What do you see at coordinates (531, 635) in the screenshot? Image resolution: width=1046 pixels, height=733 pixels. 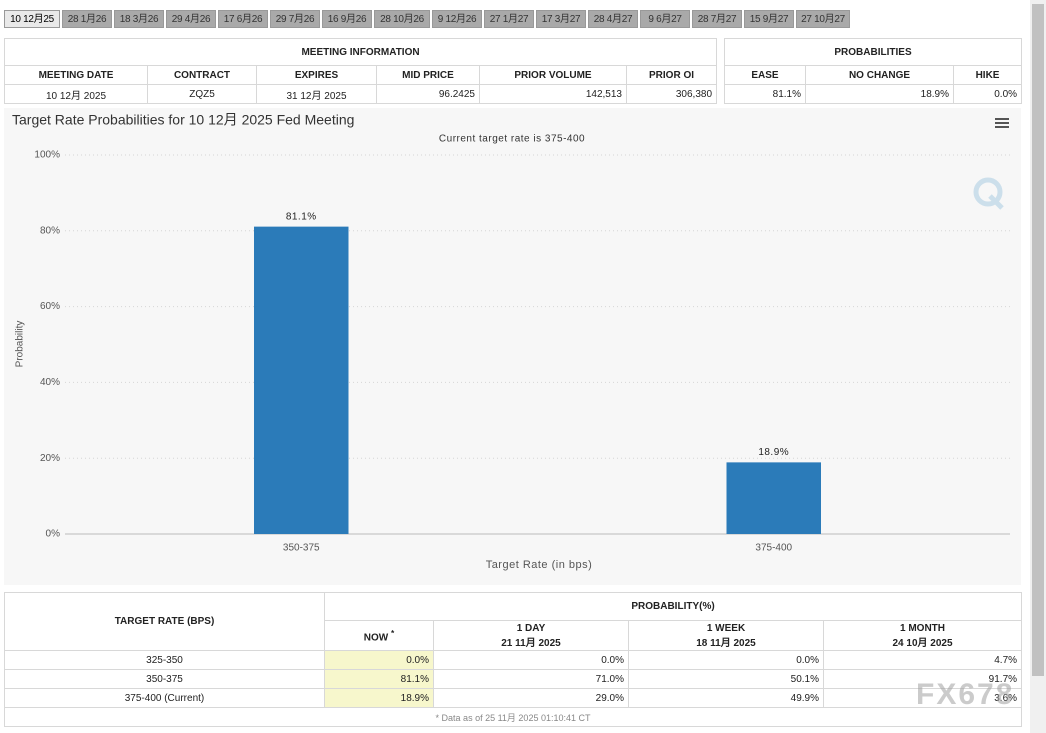 I see `column-header: 1 DAY 21 11月 2025` at bounding box center [531, 635].